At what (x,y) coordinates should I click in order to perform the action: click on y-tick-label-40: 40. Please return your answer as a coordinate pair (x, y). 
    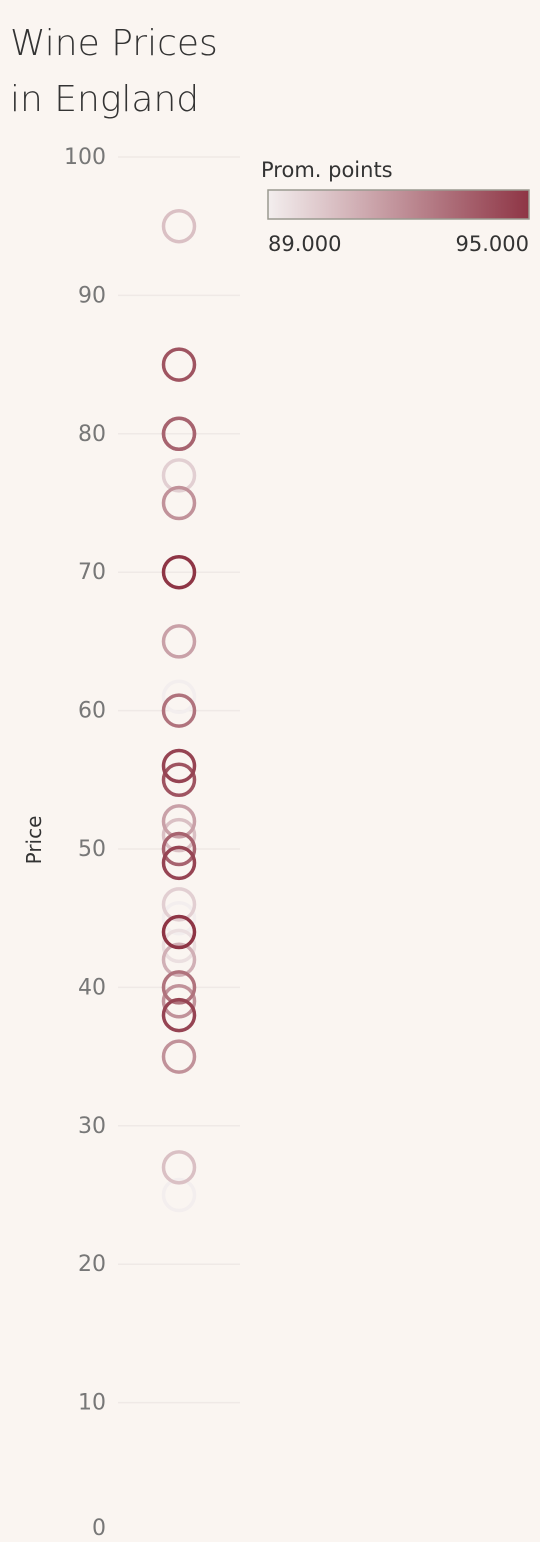
    Looking at the image, I should click on (92, 987).